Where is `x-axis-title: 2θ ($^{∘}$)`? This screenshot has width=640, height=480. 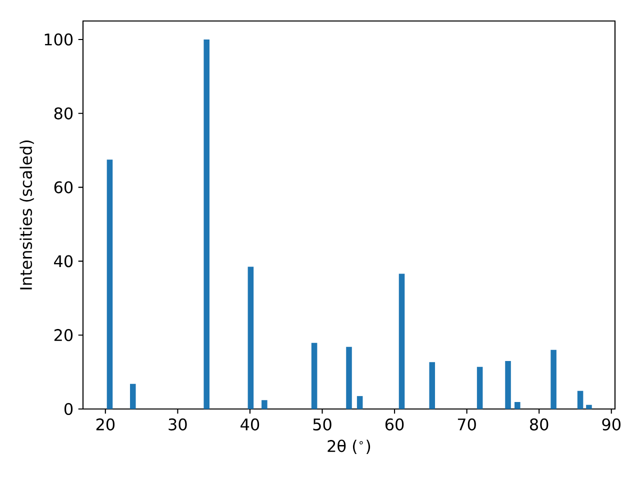 x-axis-title: 2θ ($^{∘}$) is located at coordinates (349, 447).